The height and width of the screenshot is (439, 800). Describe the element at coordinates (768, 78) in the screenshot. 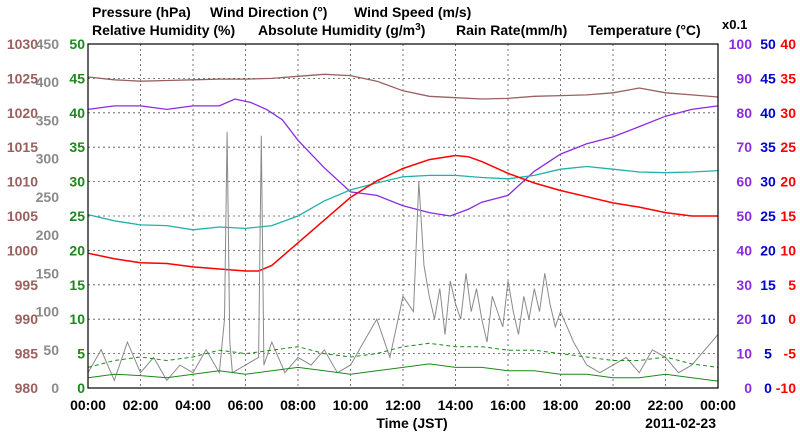

I see `rain-rate-tick-label: 45` at that location.